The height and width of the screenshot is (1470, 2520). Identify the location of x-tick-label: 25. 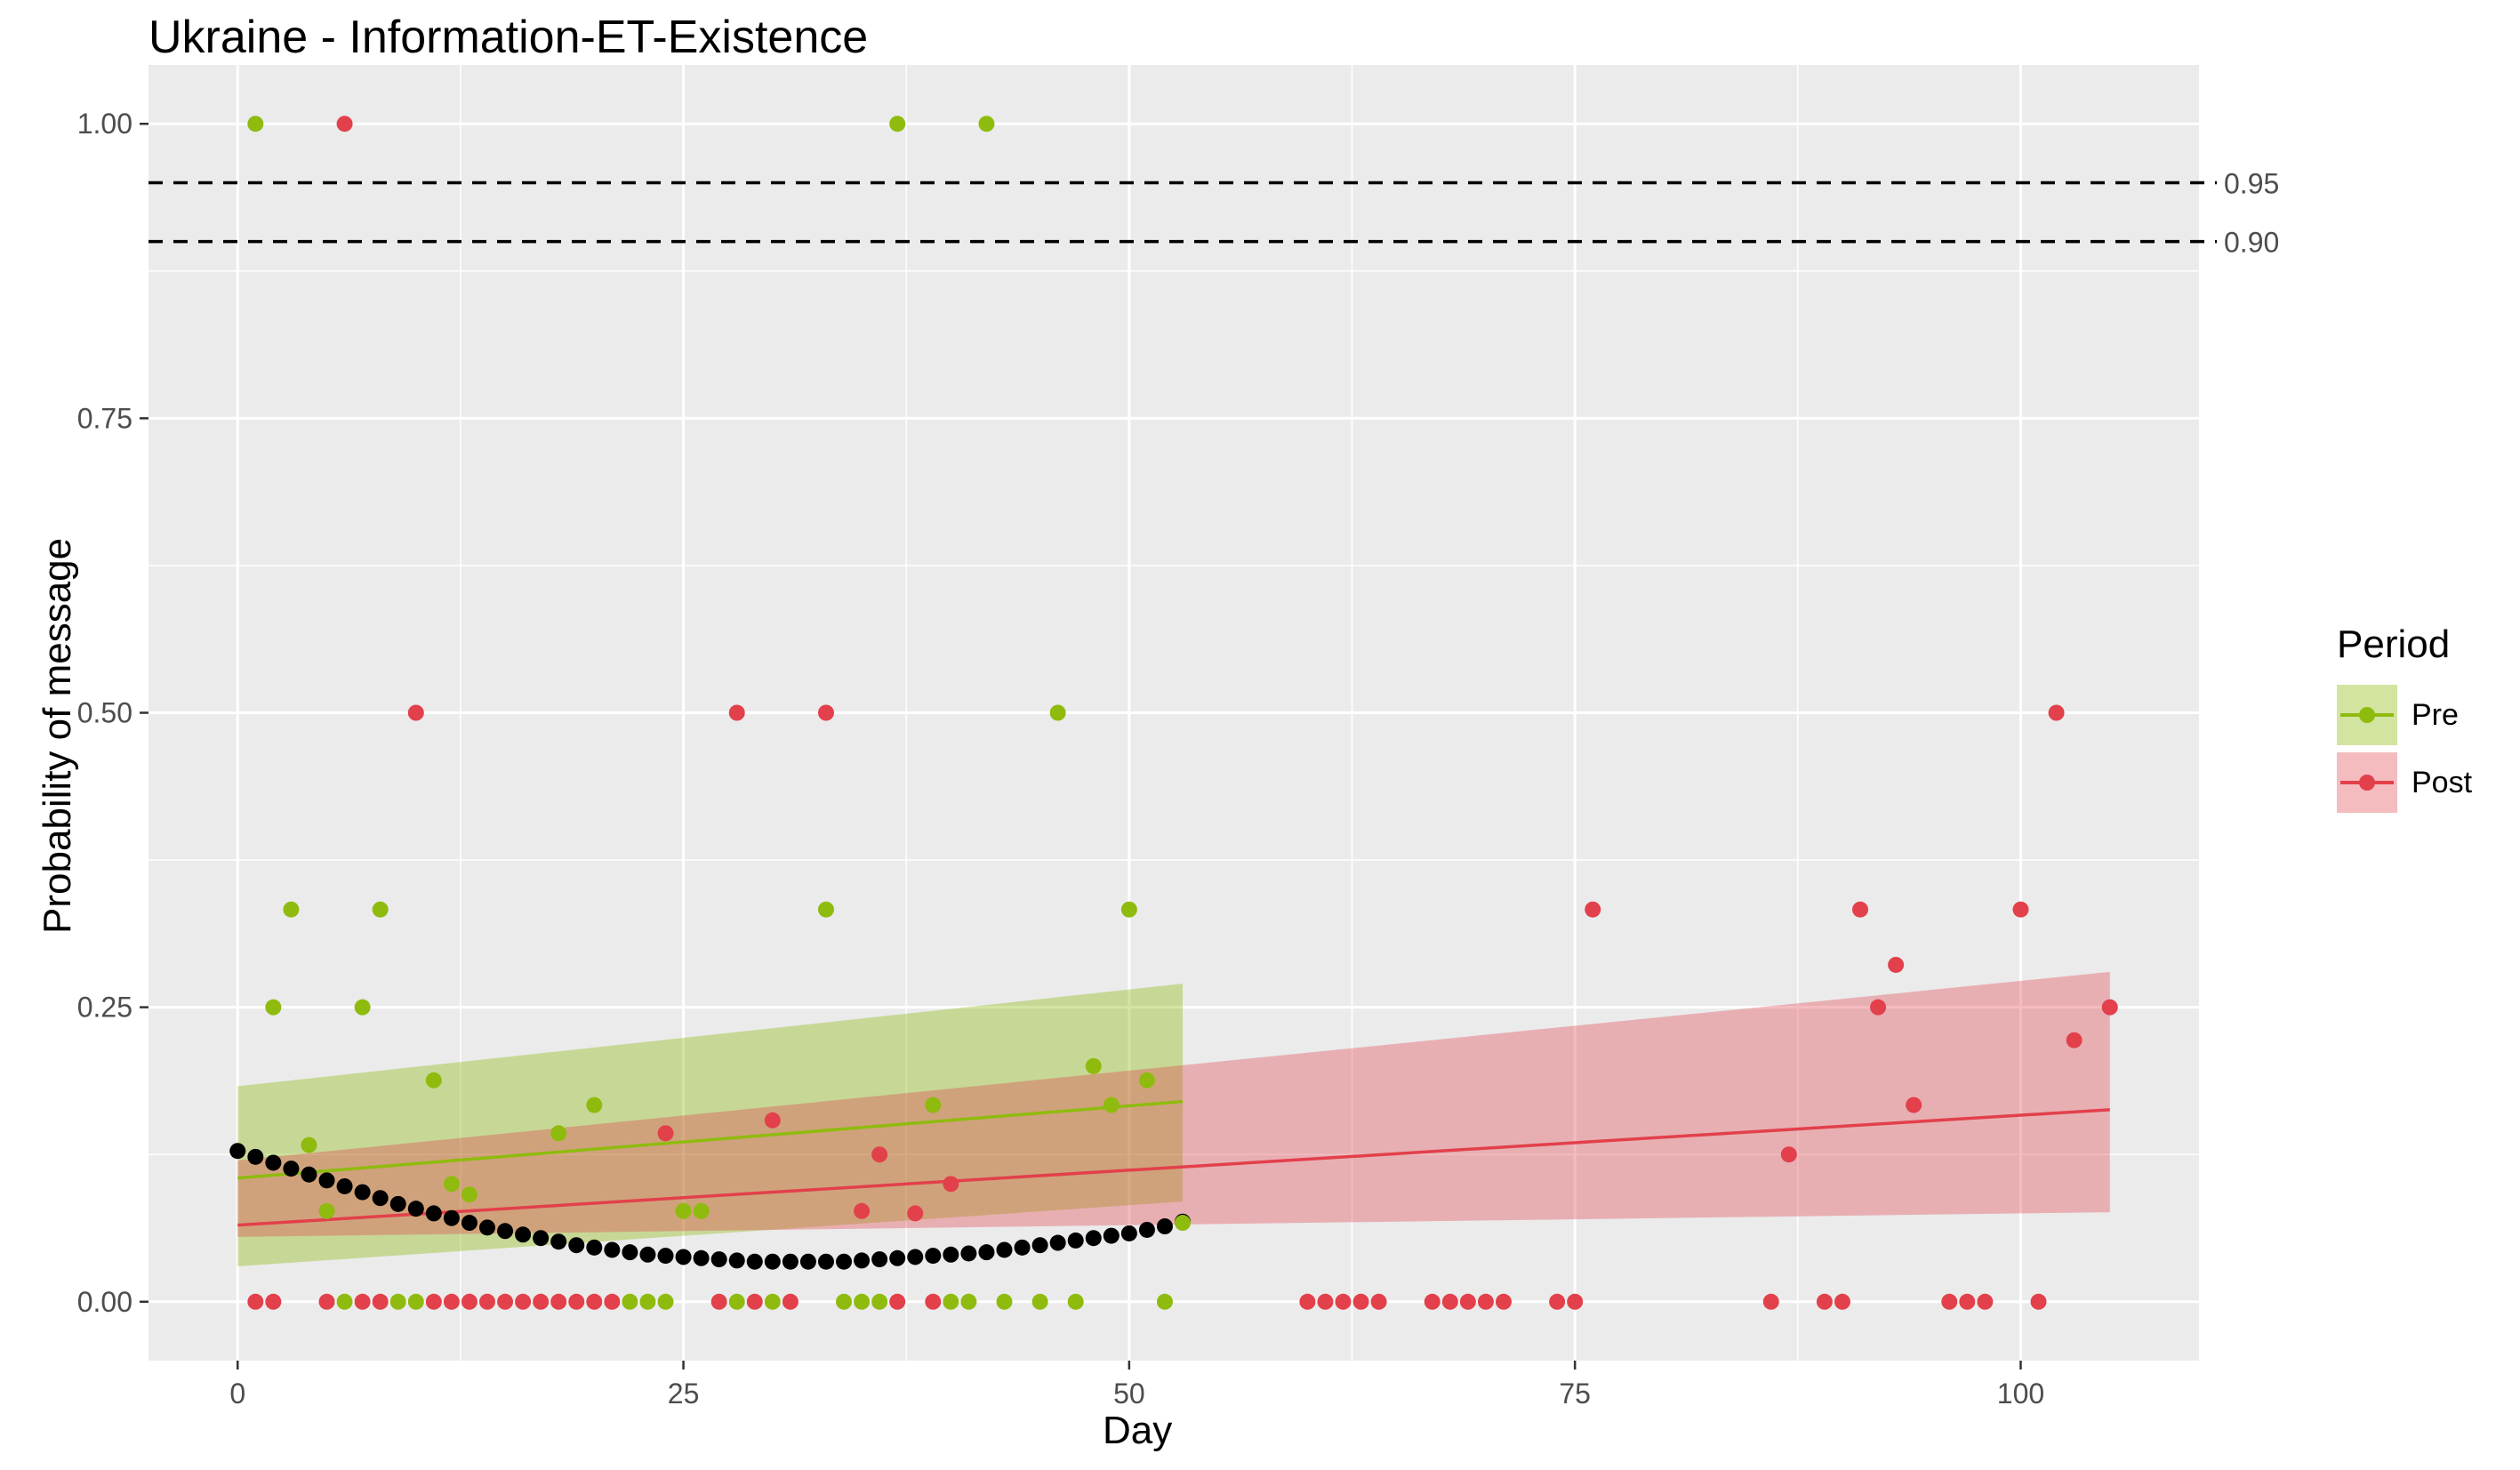
(684, 1394).